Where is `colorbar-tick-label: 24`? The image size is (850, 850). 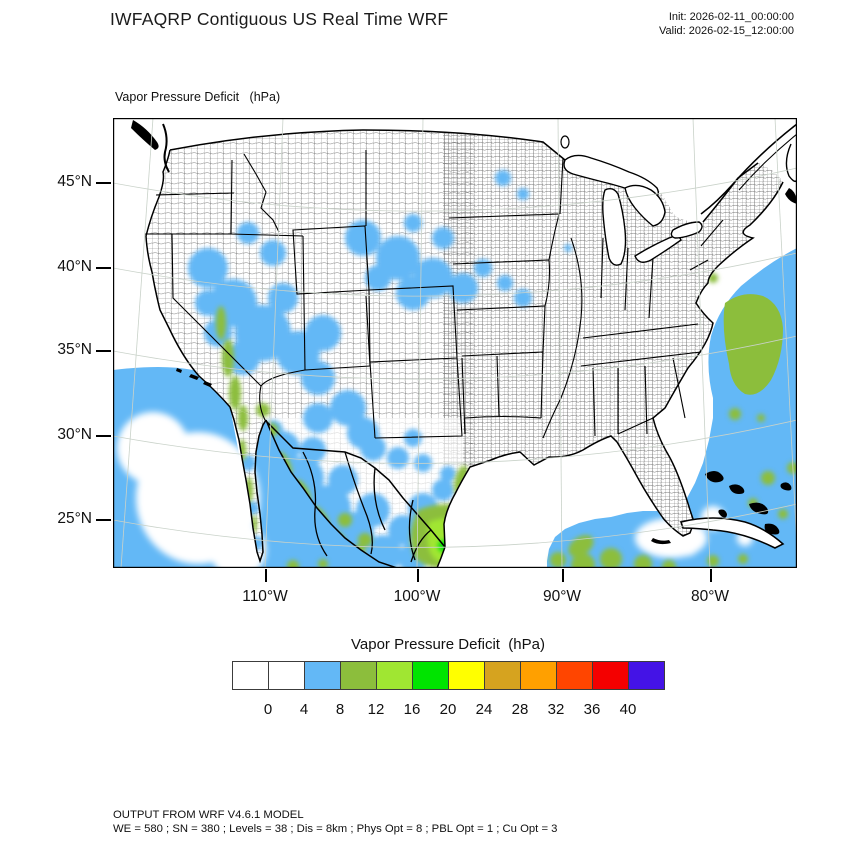
colorbar-tick-label: 24 is located at coordinates (484, 709).